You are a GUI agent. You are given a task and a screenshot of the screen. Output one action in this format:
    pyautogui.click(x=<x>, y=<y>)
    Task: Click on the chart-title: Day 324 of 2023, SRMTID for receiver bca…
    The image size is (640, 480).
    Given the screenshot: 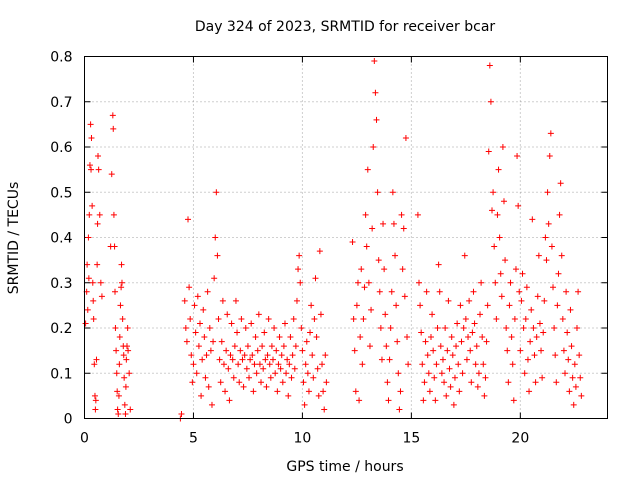 What is the action you would take?
    pyautogui.click(x=345, y=27)
    